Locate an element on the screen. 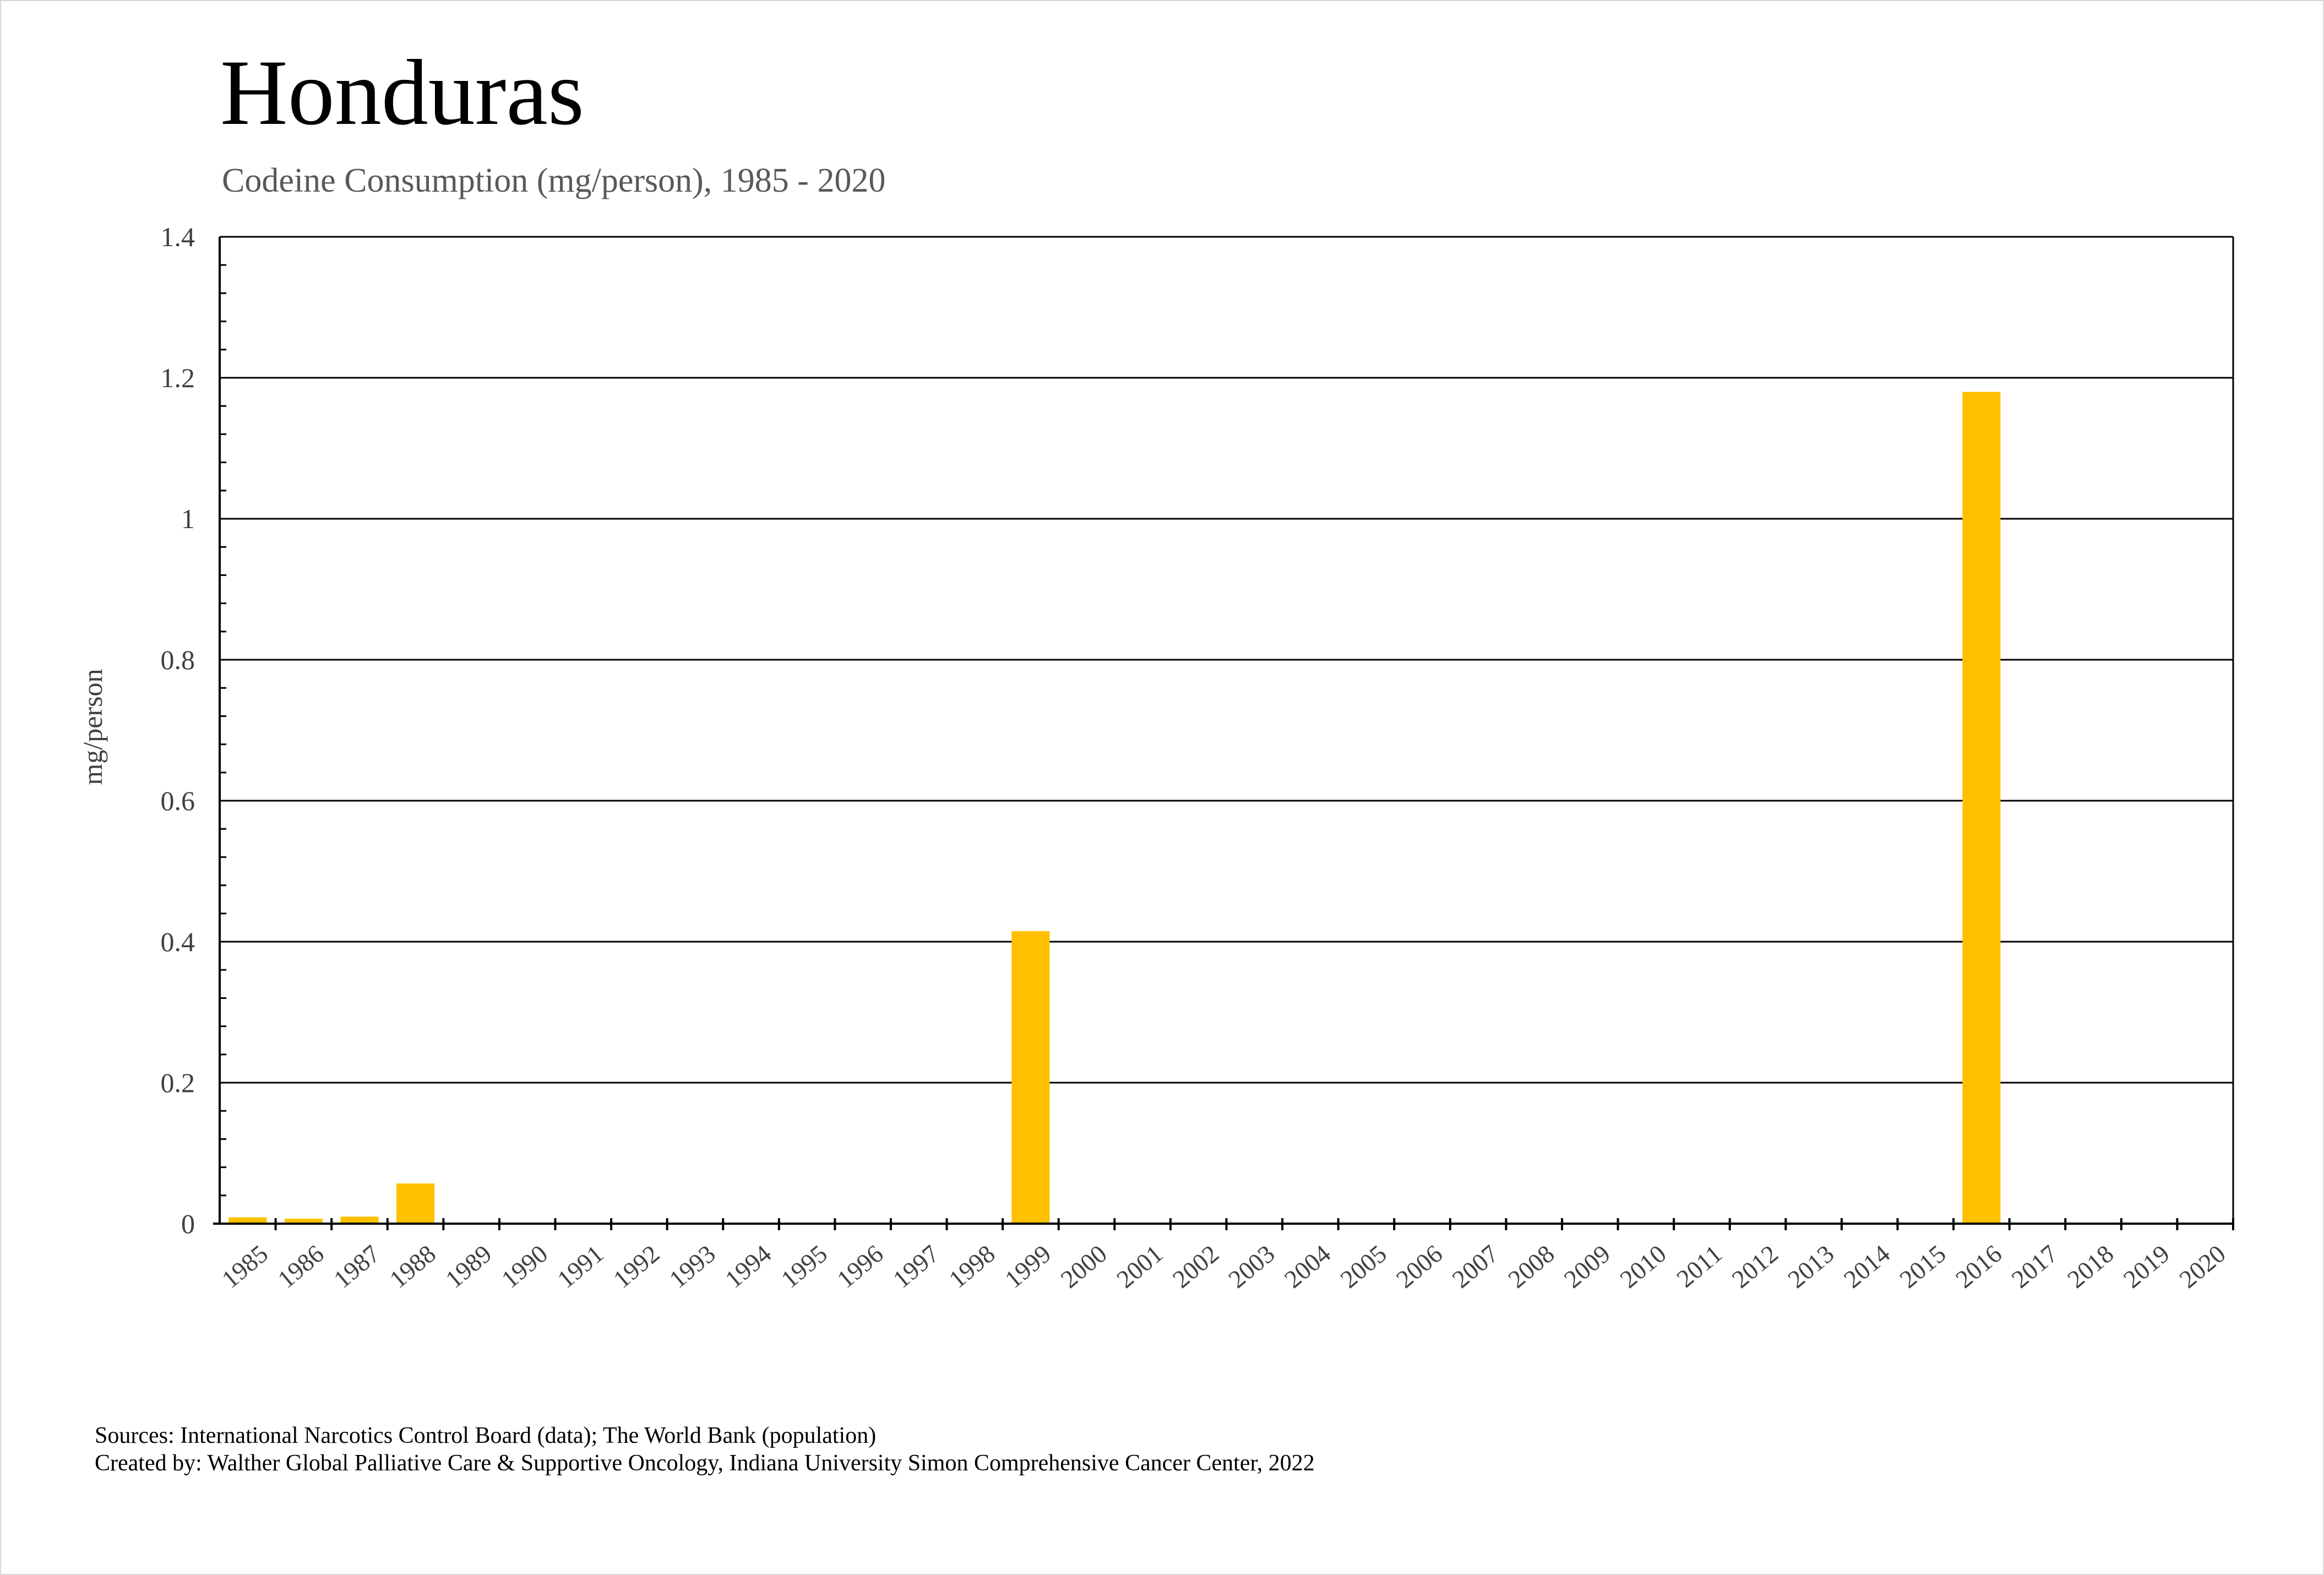 This screenshot has width=2324, height=1575. x-tick-label: 2003 is located at coordinates (1252, 1267).